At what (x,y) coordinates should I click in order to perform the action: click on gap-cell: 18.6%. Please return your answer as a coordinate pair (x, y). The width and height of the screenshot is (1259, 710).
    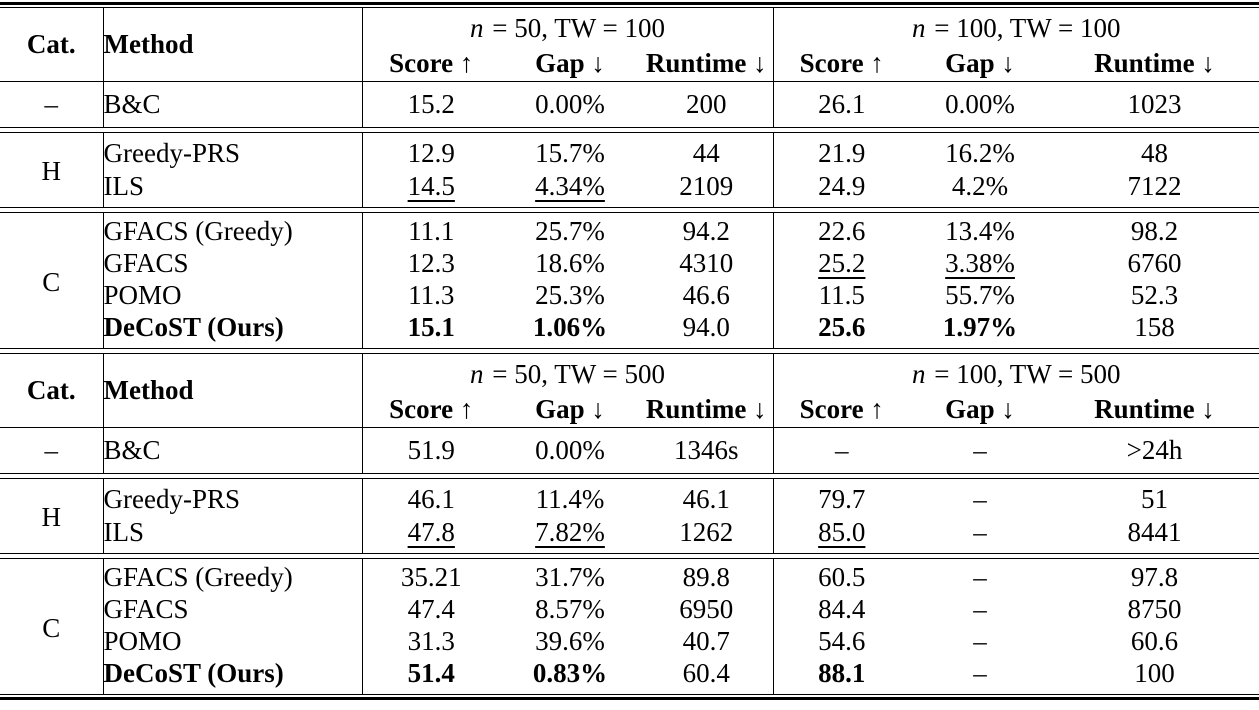
    Looking at the image, I should click on (570, 262).